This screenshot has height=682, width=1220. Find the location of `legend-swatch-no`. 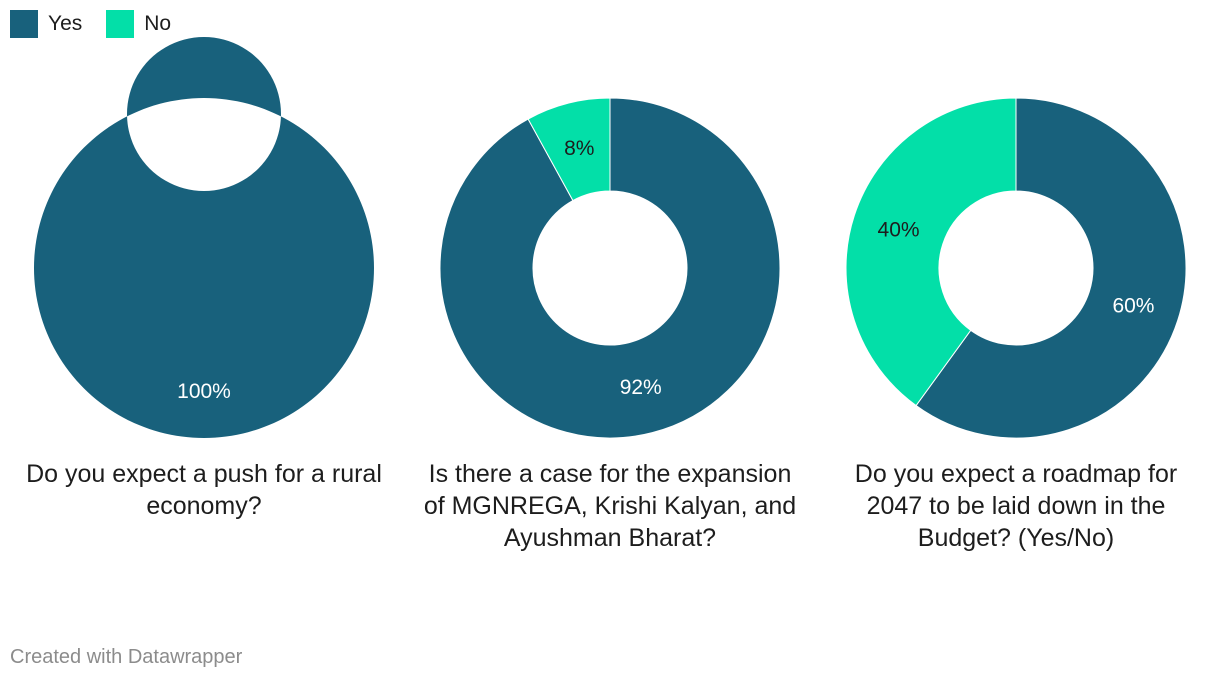

legend-swatch-no is located at coordinates (120, 24).